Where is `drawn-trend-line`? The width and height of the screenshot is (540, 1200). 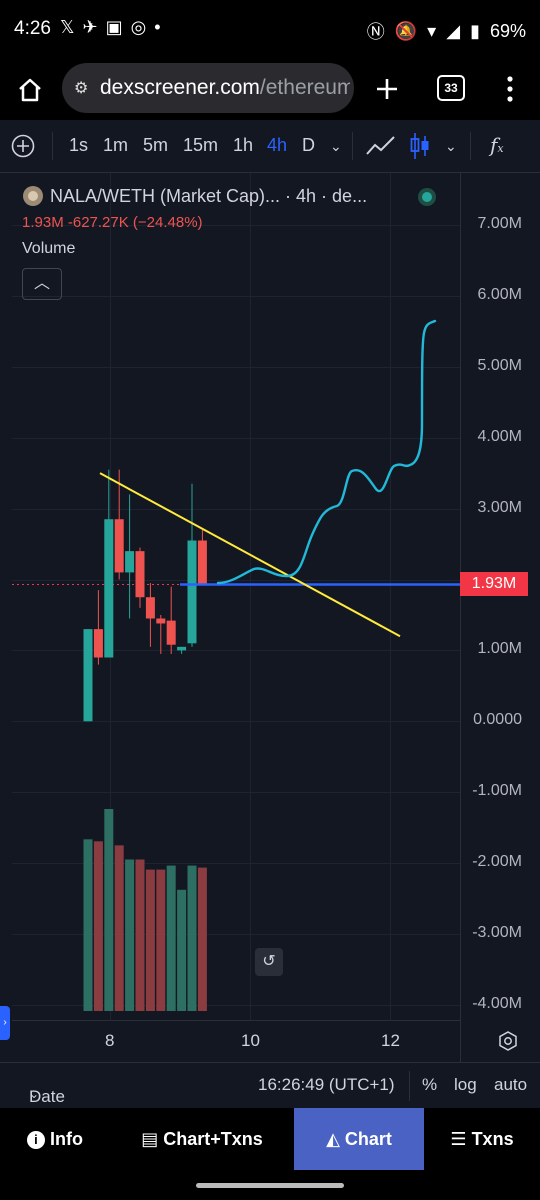
drawn-trend-line is located at coordinates (250, 555).